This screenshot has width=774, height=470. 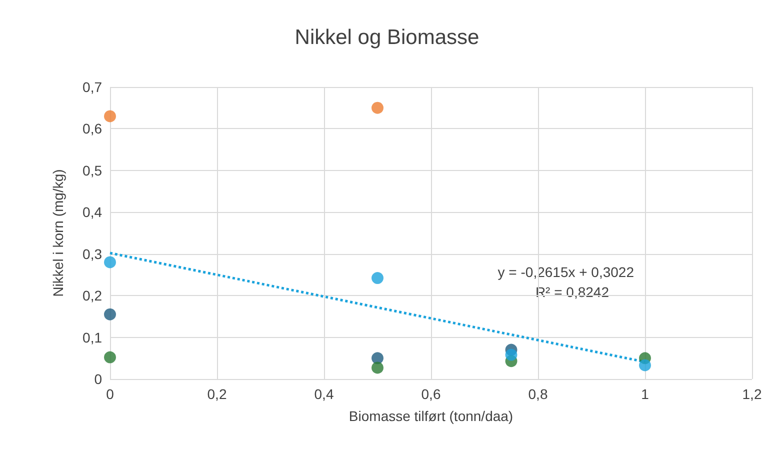 I want to click on chart-title: Nikkel og Biomasse, so click(x=387, y=37).